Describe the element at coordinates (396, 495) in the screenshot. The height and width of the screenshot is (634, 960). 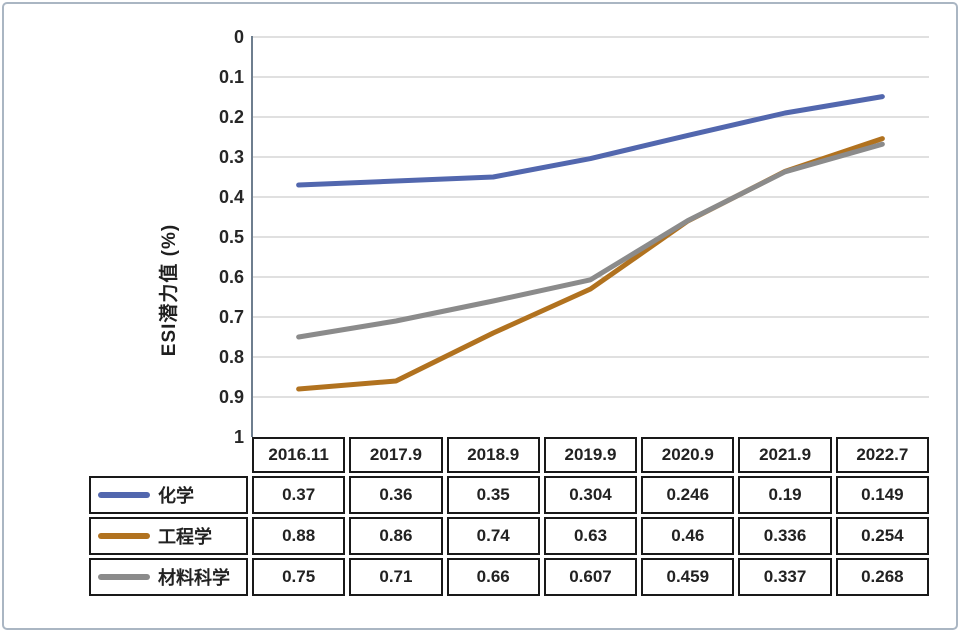
I see `table-value-cell: 0.36` at that location.